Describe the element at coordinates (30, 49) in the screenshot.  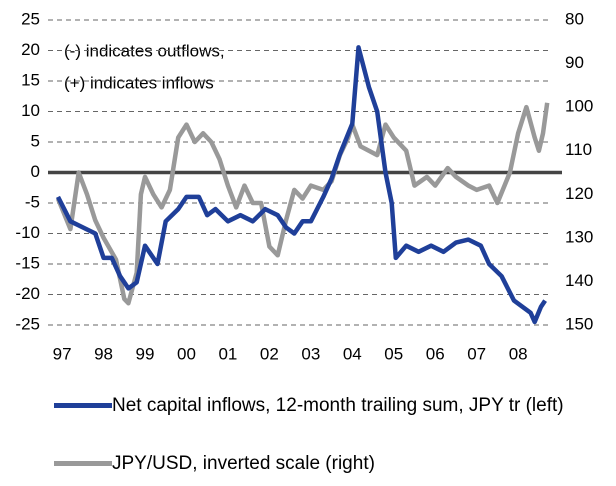
I see `y-tick-label: 20` at that location.